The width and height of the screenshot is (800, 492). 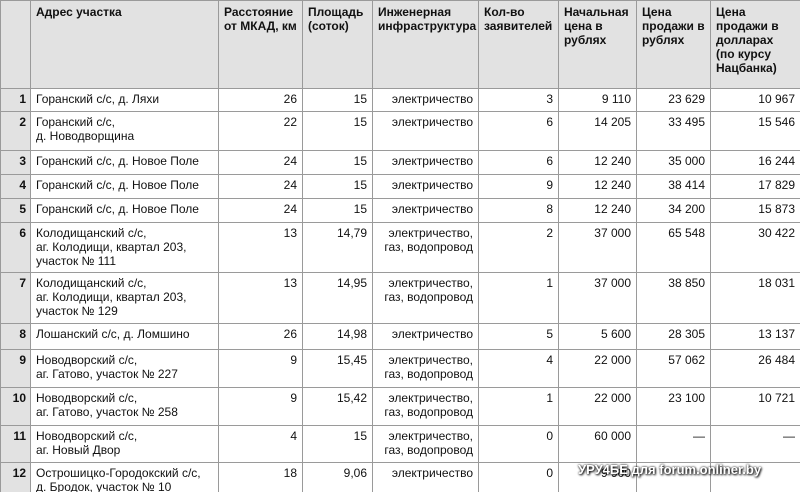 I want to click on cell-line: д. Новодворщина, so click(x=85, y=136).